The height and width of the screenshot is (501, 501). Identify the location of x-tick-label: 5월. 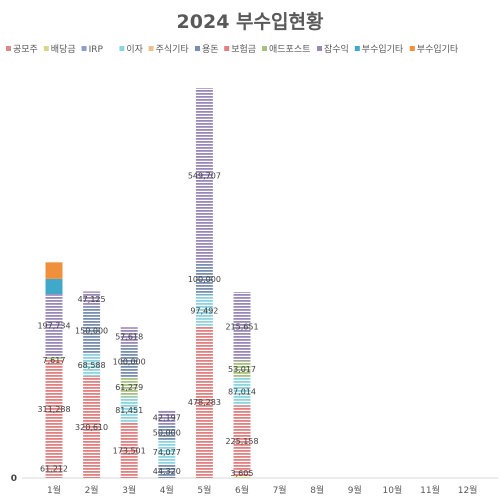
(204, 490).